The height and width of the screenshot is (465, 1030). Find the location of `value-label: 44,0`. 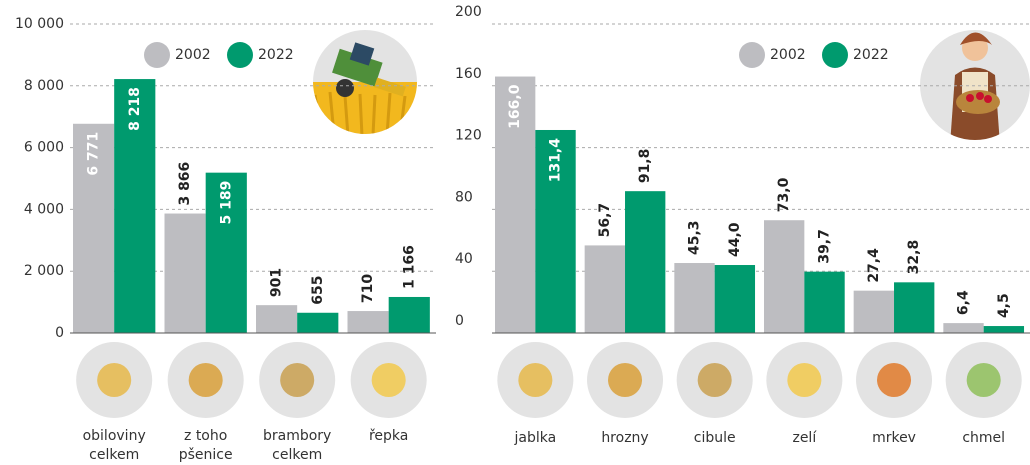

value-label: 44,0 is located at coordinates (735, 239).